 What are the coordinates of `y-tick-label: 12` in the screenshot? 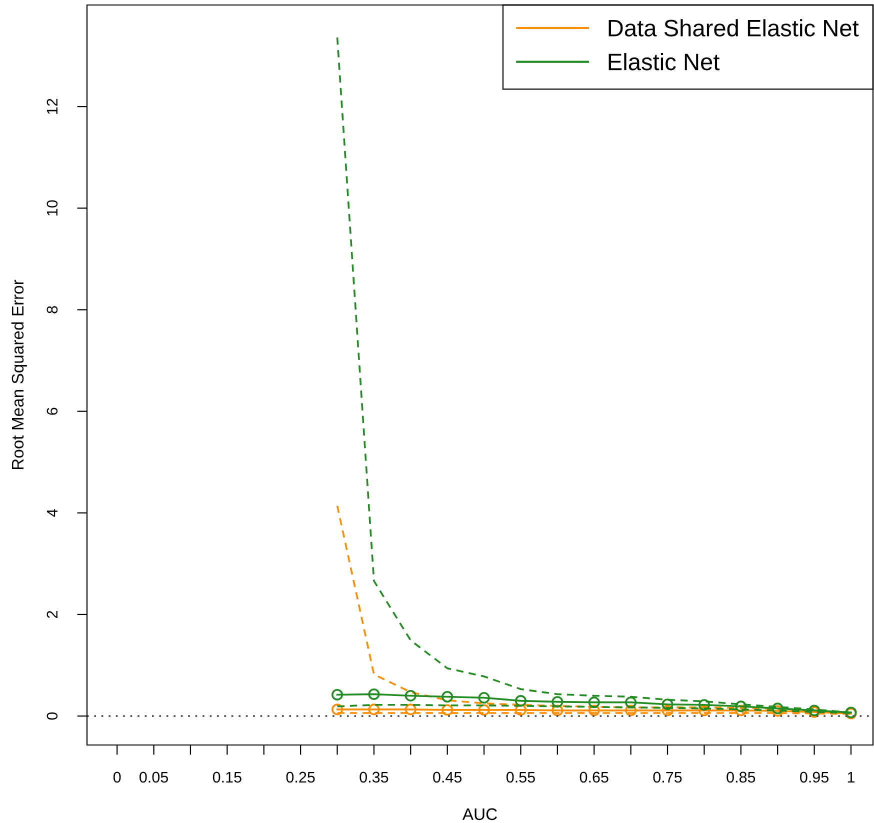 It's located at (52, 106).